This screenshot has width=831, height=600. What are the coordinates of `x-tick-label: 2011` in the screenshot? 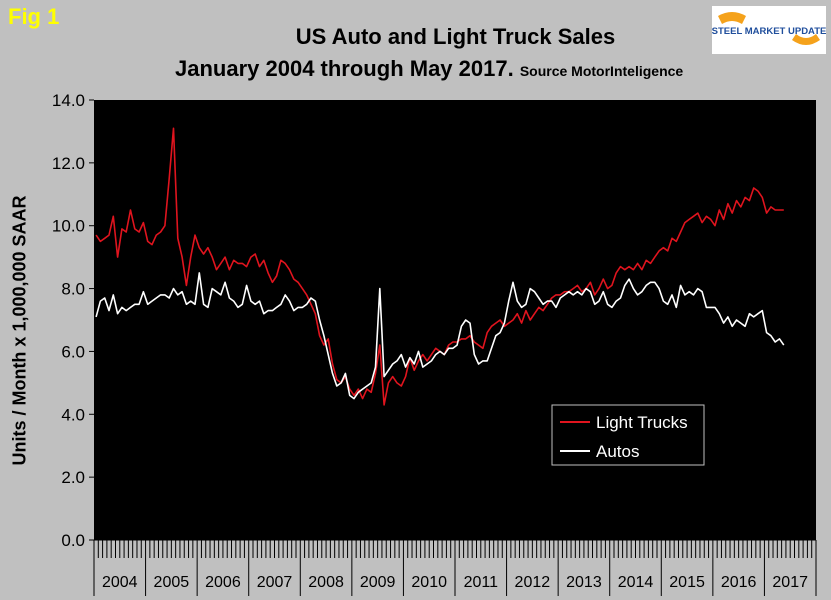 It's located at (481, 582).